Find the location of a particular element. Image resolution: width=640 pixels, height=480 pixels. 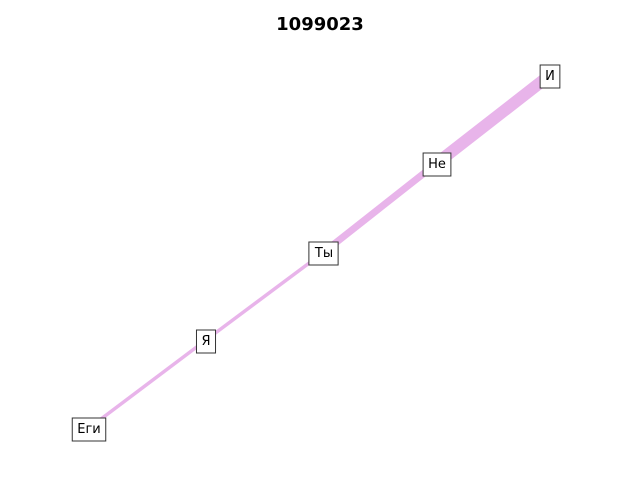

edge-ya-ty is located at coordinates (265, 296).